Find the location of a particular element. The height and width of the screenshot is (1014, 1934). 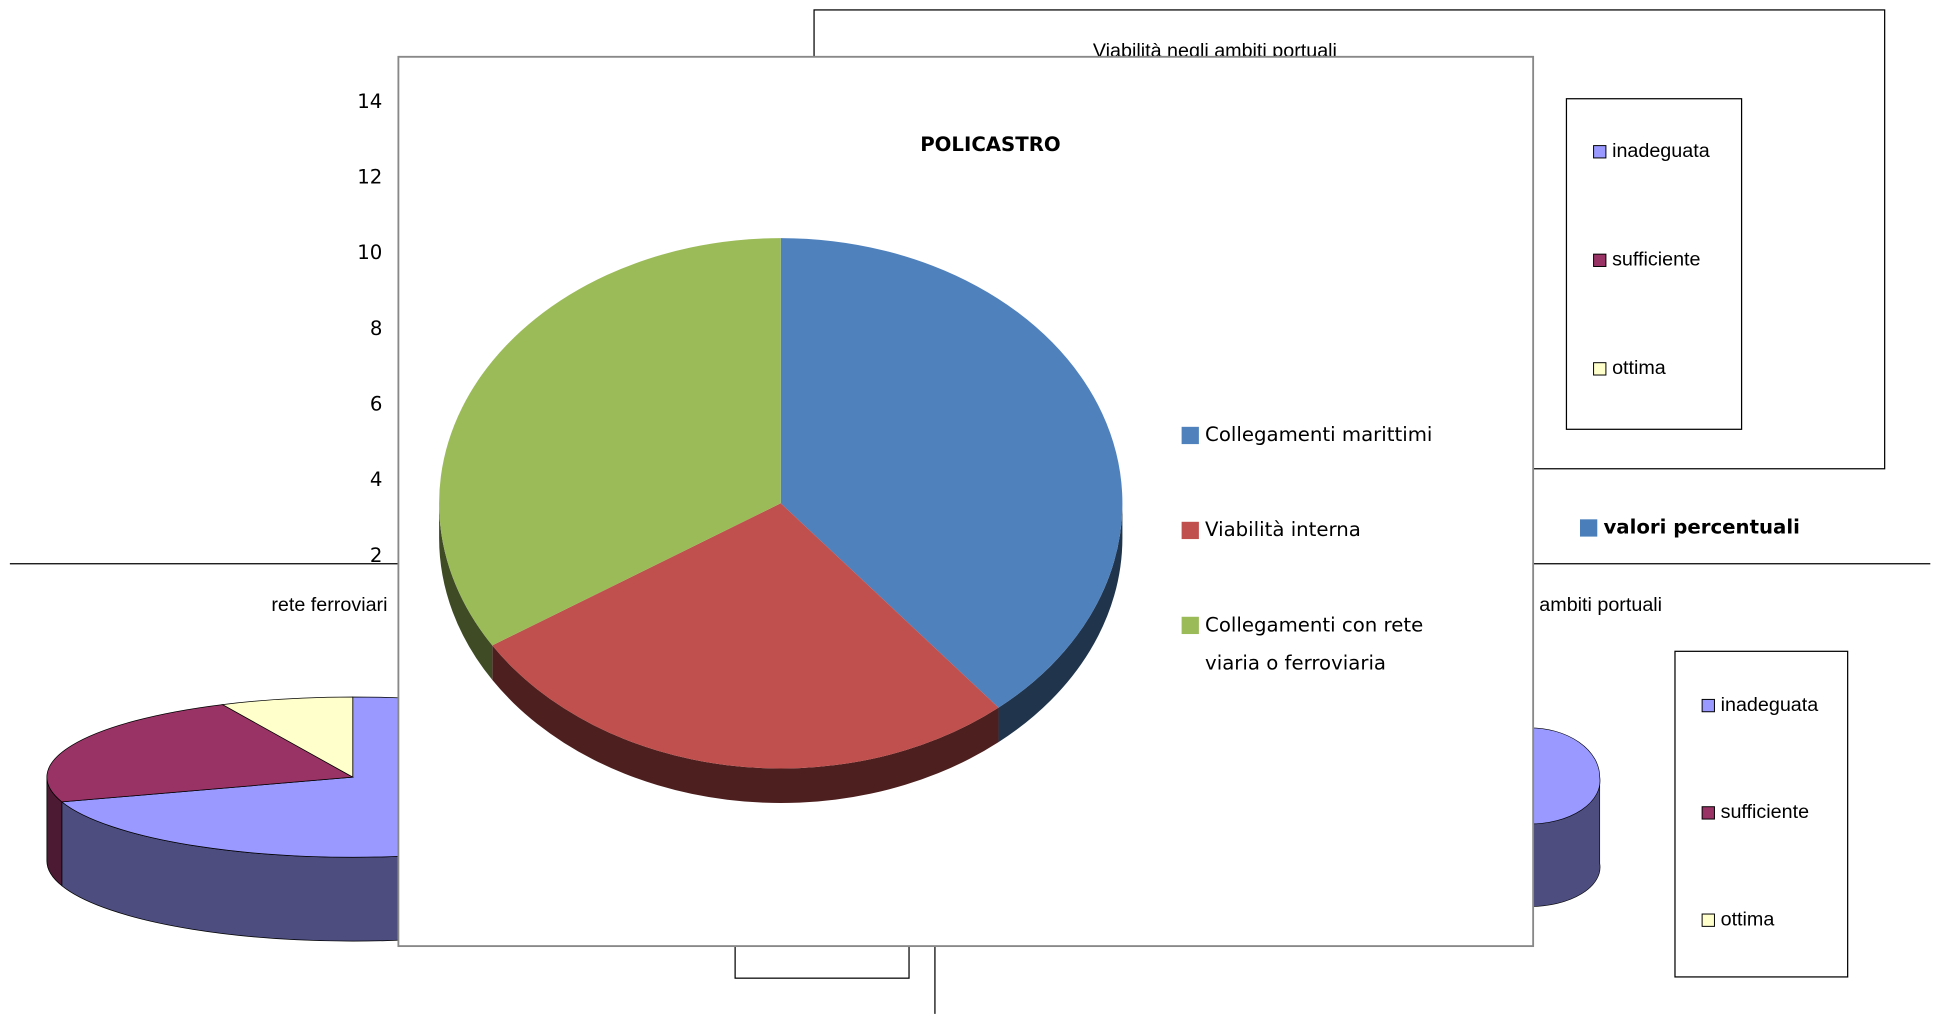

y-tick-label: 14 is located at coordinates (369, 101).